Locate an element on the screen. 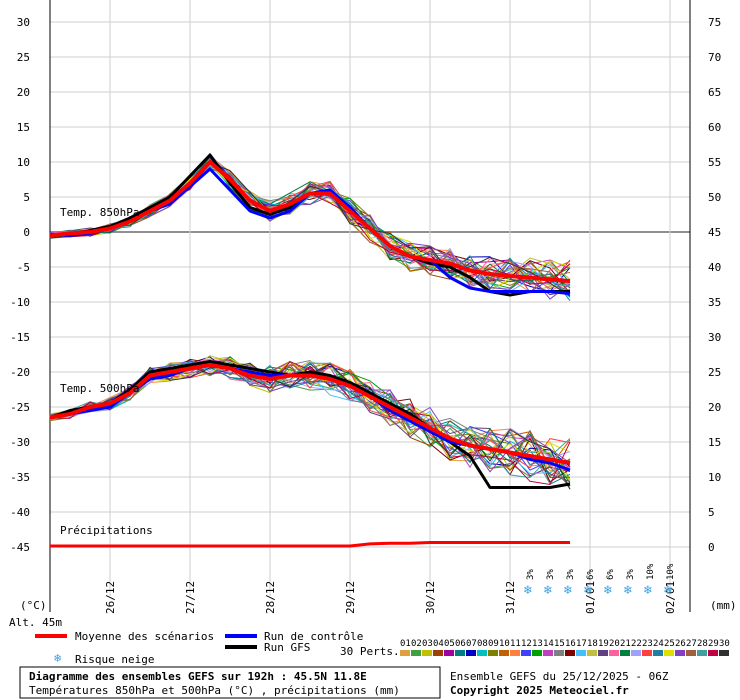 Image resolution: width=740 pixels, height=700 pixels. pert-number: 14 is located at coordinates (548, 644).